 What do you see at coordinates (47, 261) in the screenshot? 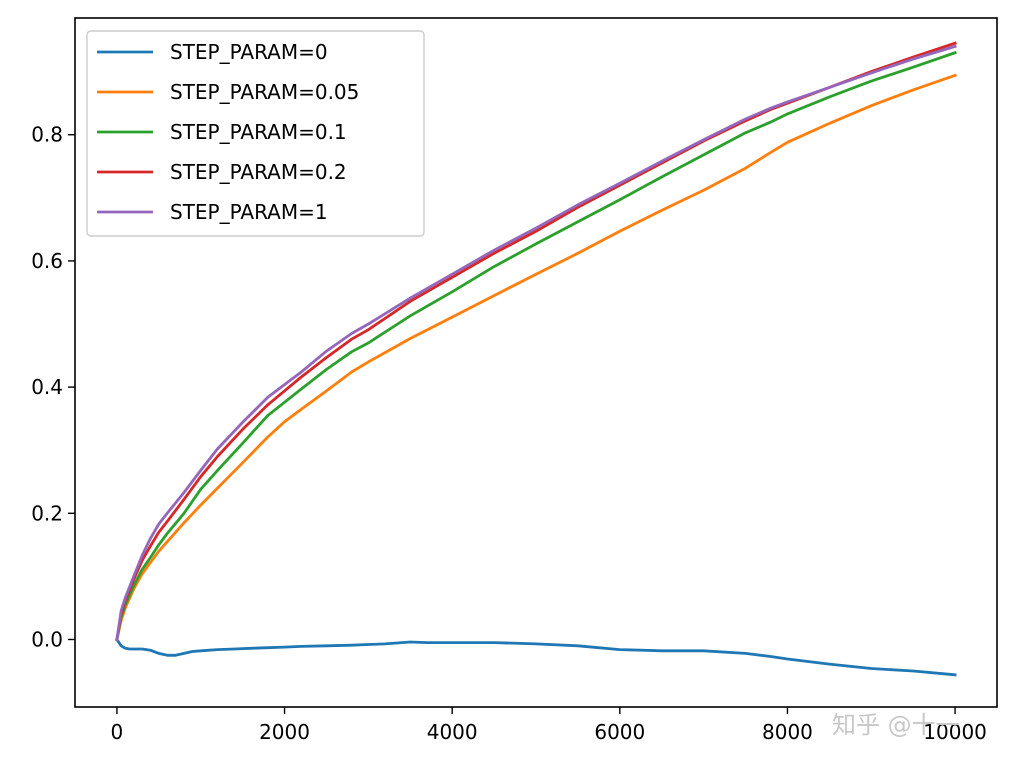
I see `y-tick-label: 0.6` at bounding box center [47, 261].